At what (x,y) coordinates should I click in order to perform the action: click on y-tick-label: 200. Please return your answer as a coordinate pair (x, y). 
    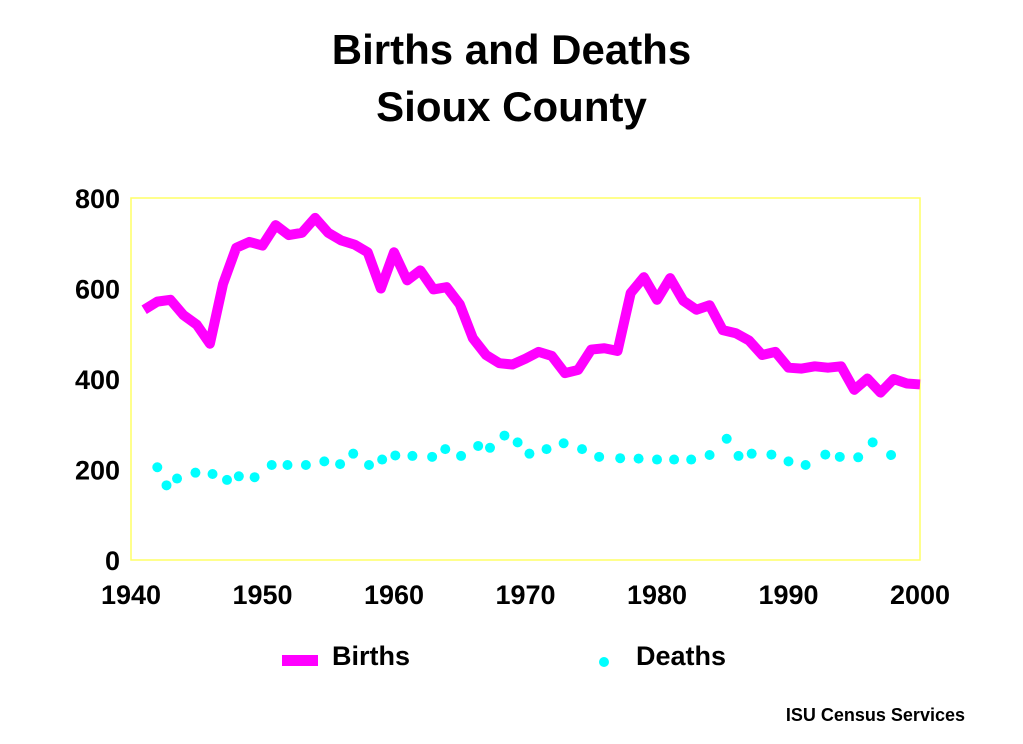
    Looking at the image, I should click on (97, 471).